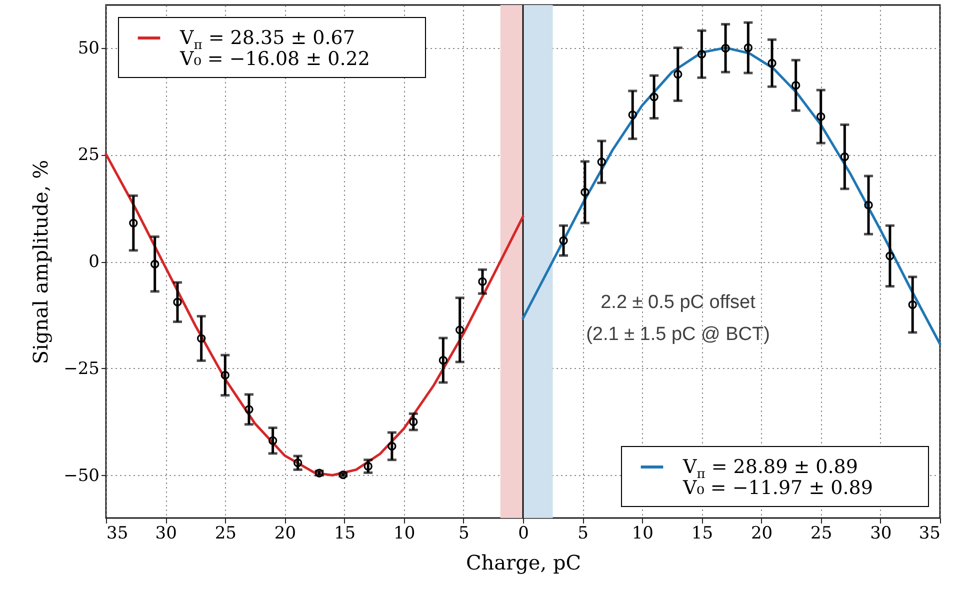 The height and width of the screenshot is (605, 960). Describe the element at coordinates (274, 48) in the screenshot. I see `legend-label: V$_{π}$ = 28.35 ± 0.67 V₀ = −16.08 ± 0.22` at that location.